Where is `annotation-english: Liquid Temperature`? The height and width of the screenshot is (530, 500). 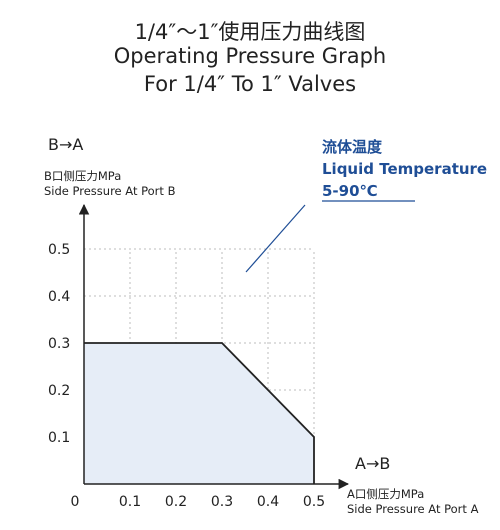 annotation-english: Liquid Temperature is located at coordinates (404, 169).